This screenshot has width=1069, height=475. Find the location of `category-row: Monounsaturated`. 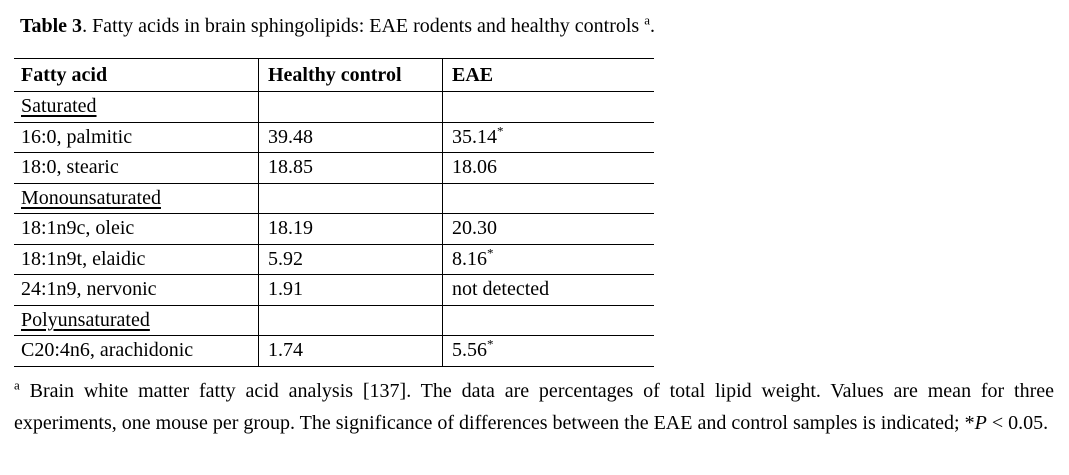

category-row: Monounsaturated is located at coordinates (334, 198).